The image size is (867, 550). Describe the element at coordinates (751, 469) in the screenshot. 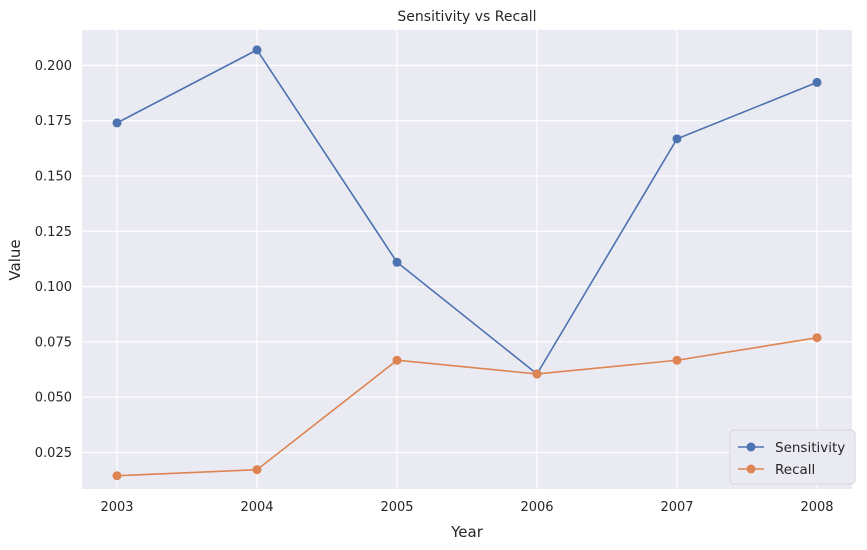

I see `legend-marker-recall` at that location.